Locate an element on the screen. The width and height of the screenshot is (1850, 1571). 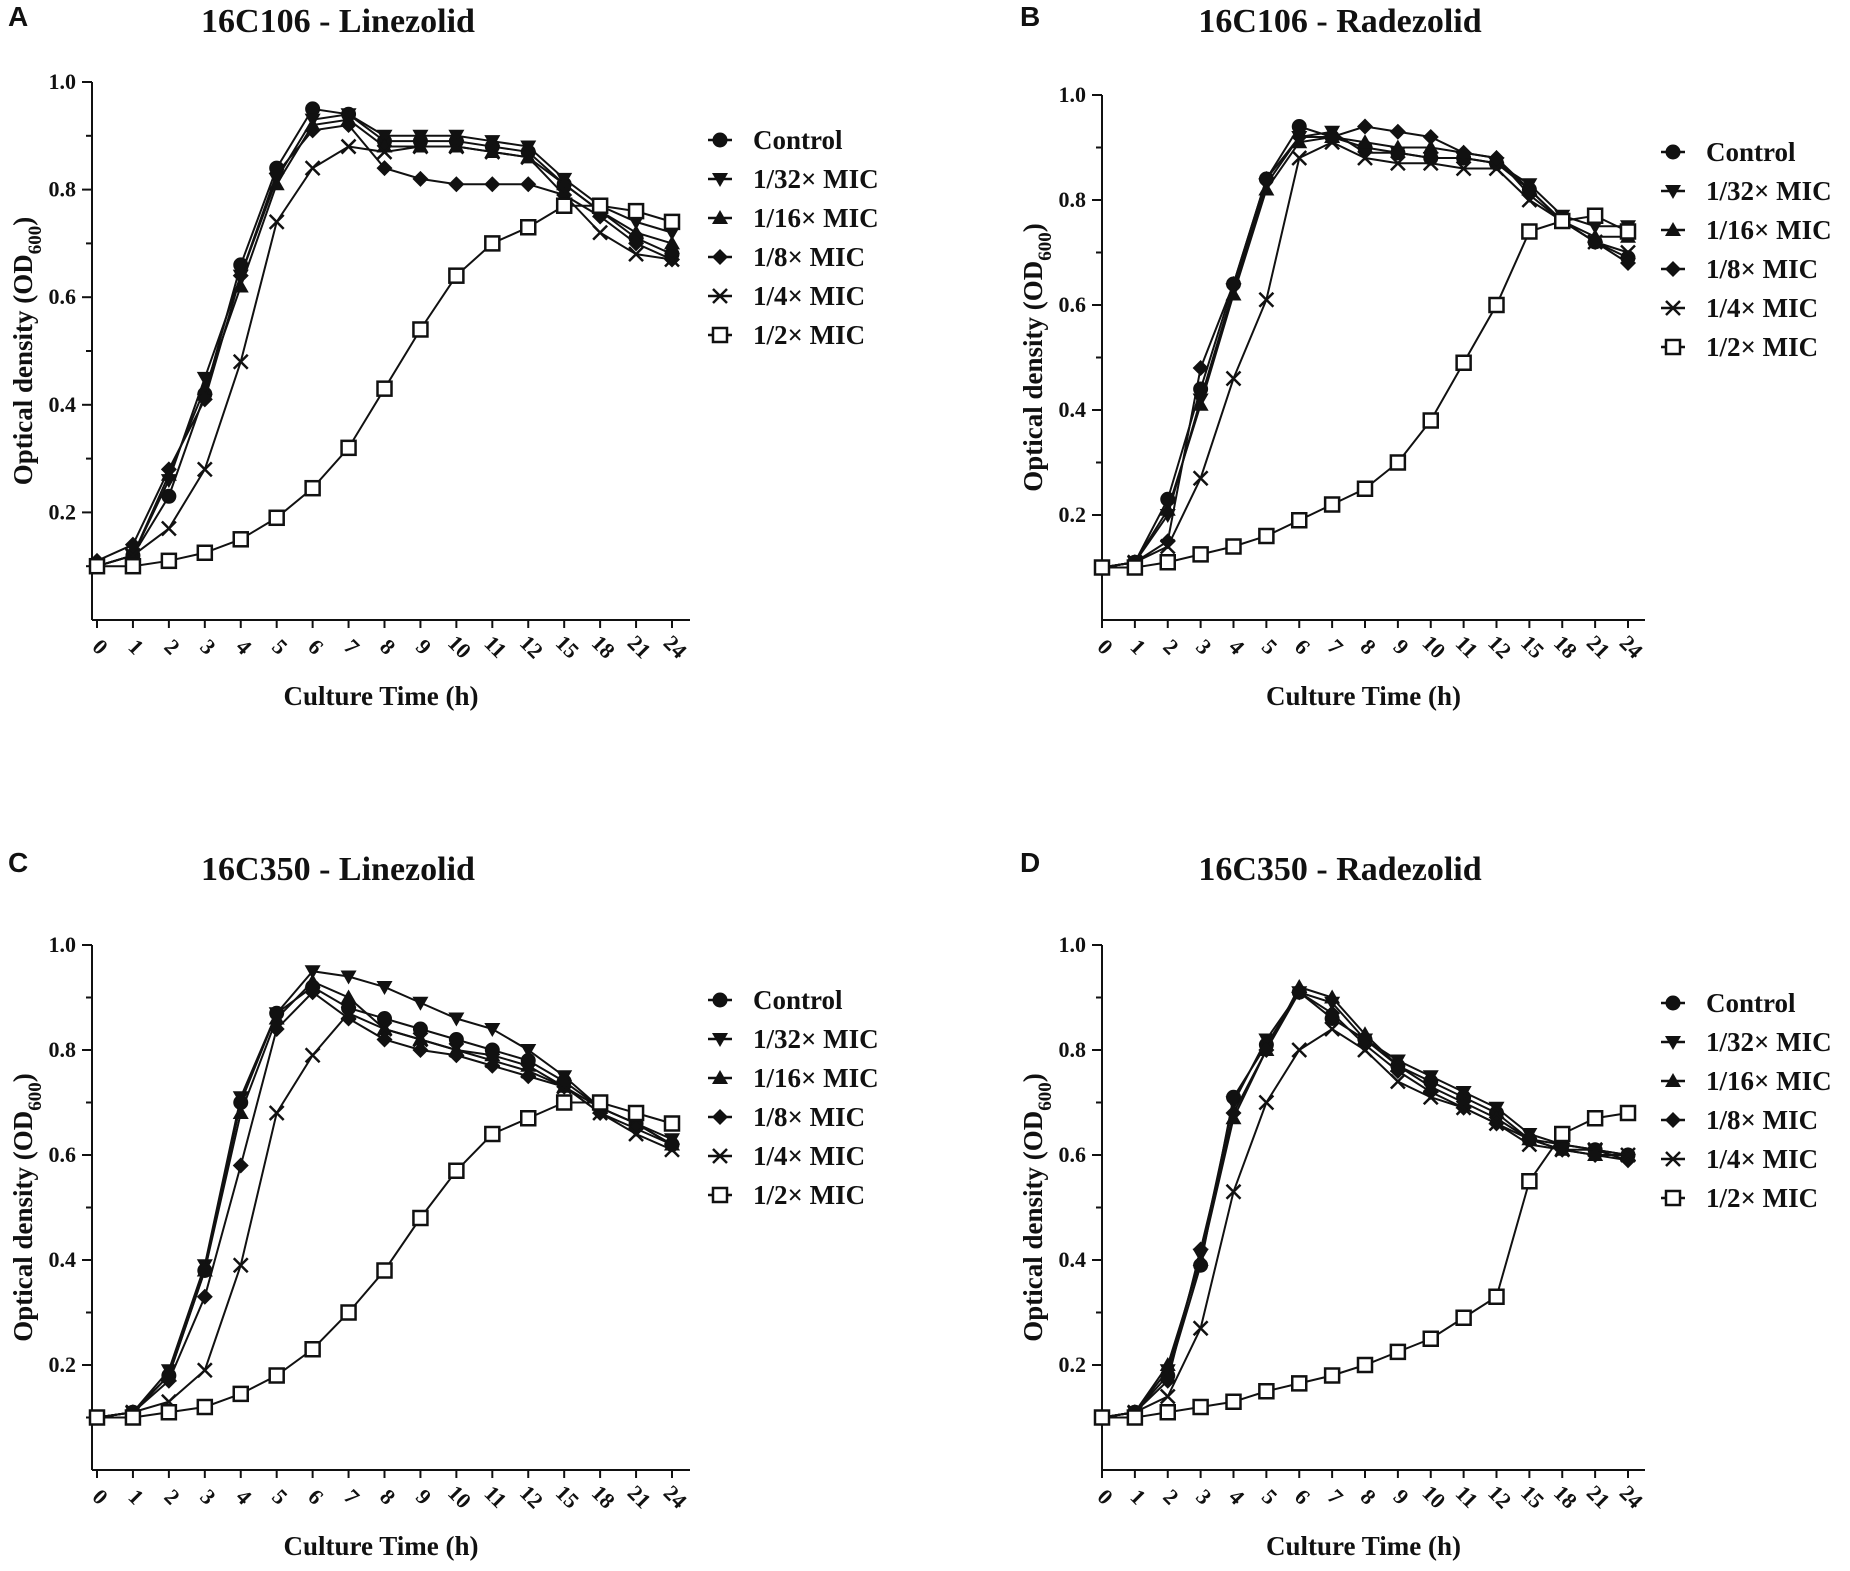
legend-label: 1/4× MIC is located at coordinates (809, 1156).